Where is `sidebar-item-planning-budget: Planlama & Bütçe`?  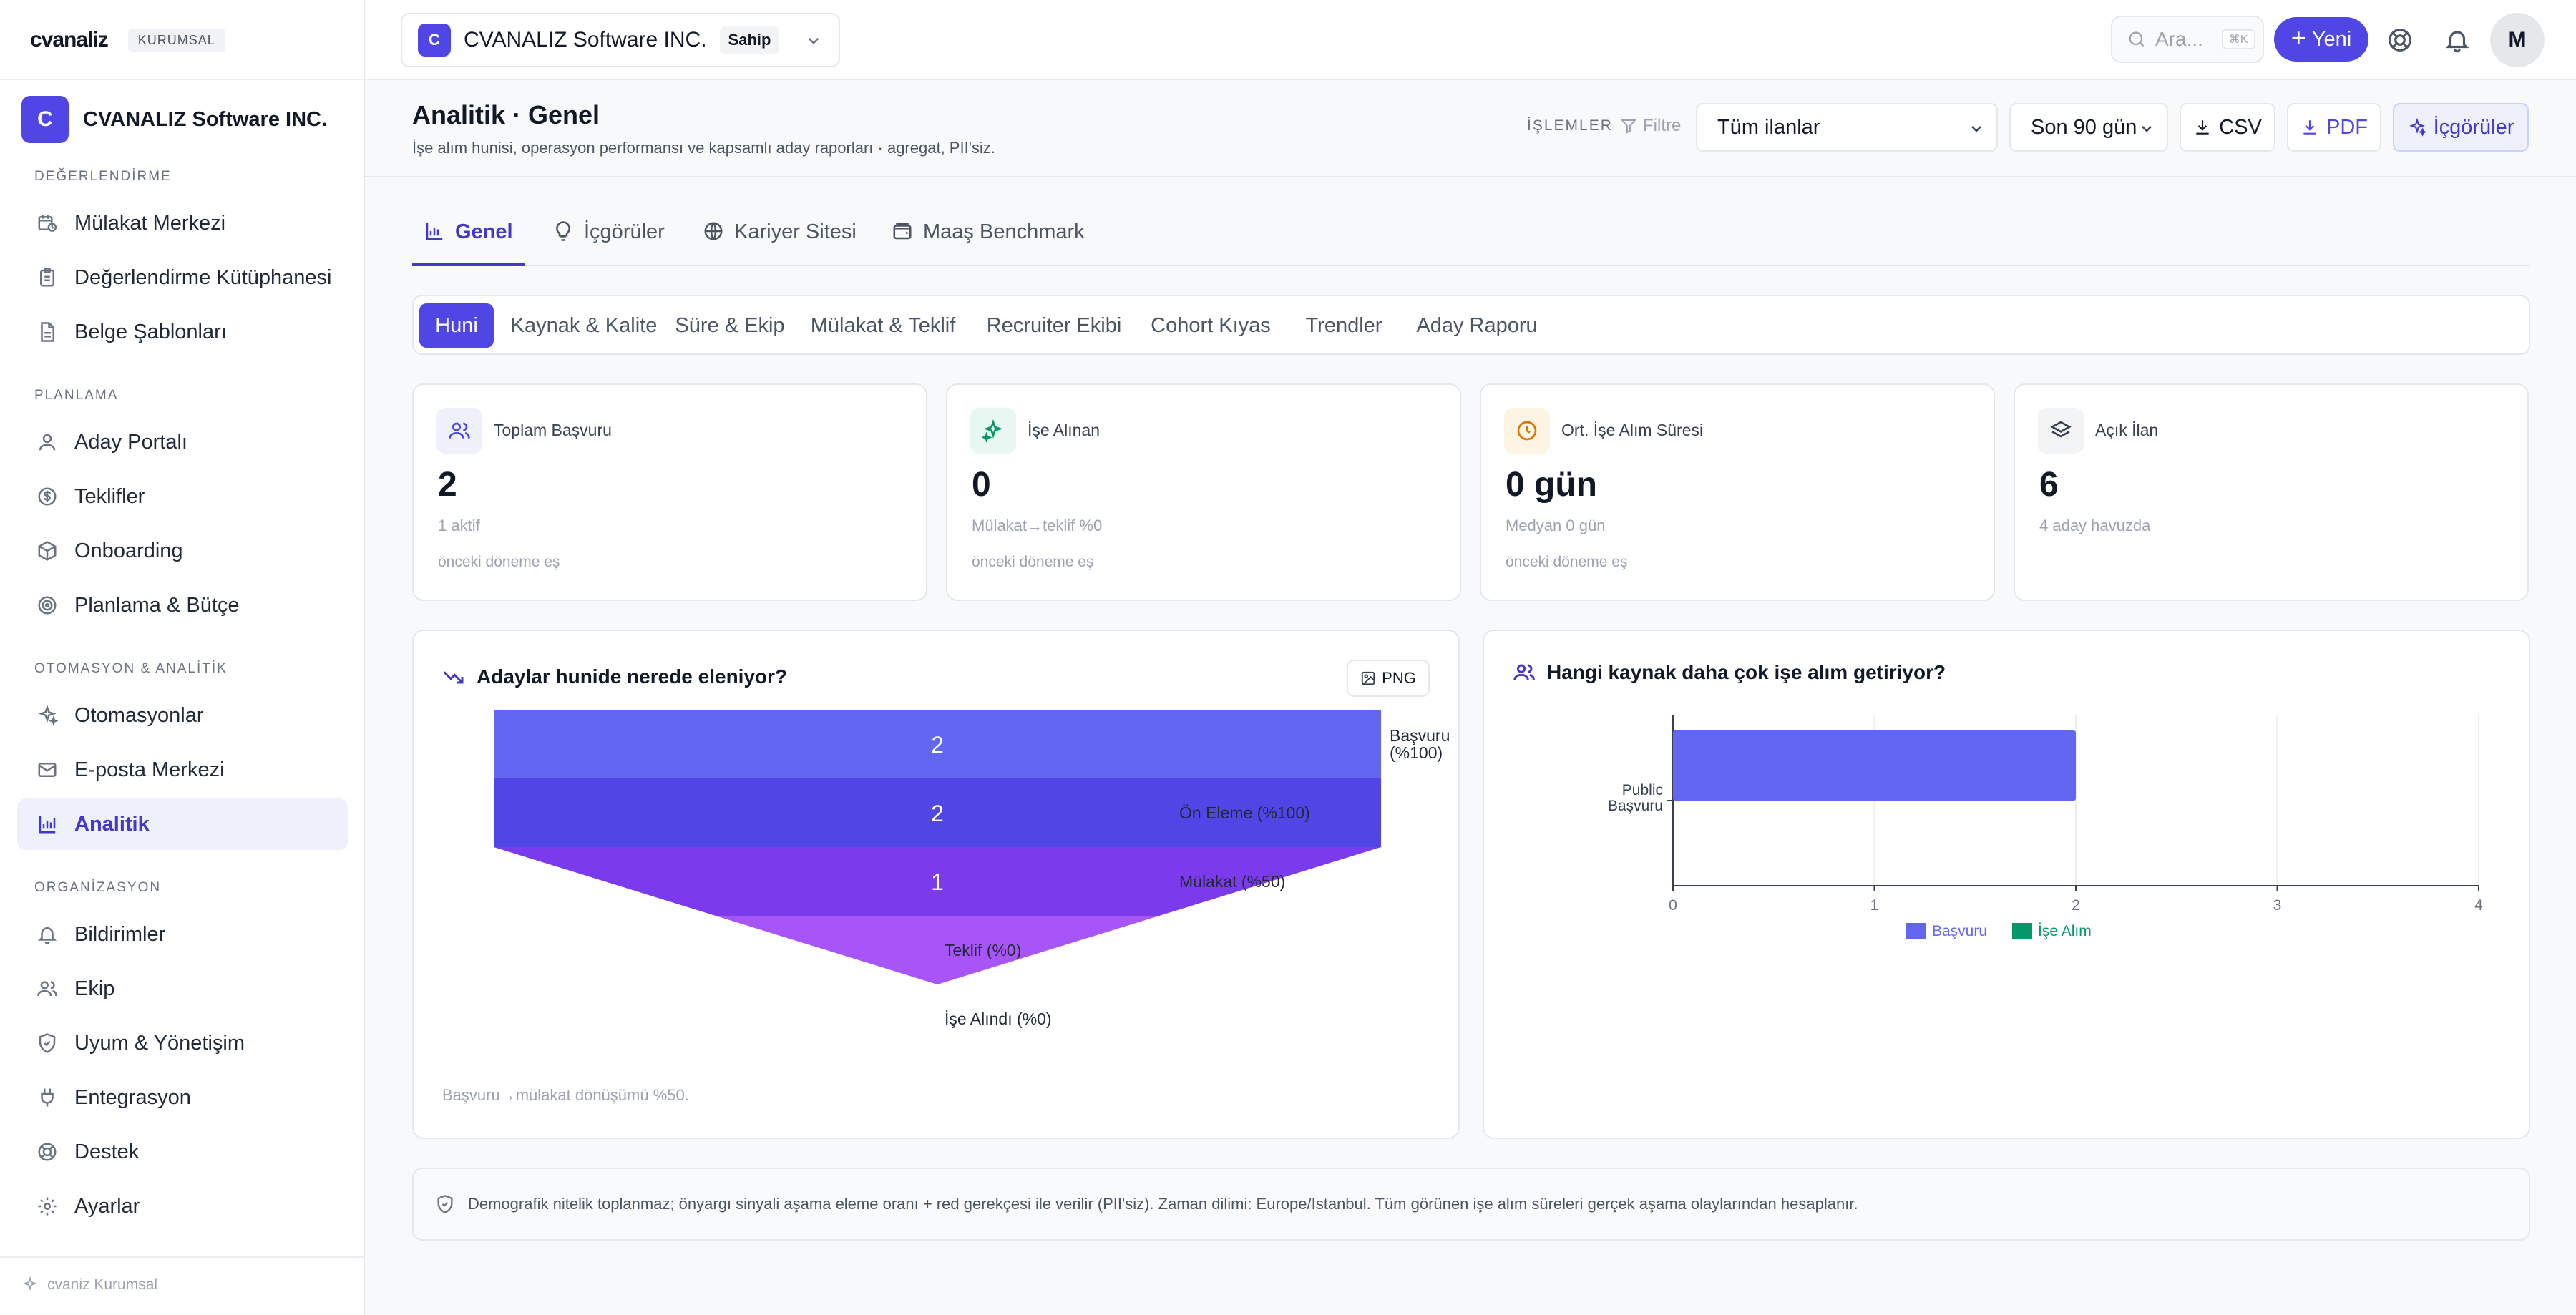
sidebar-item-planning-budget: Planlama & Bütçe is located at coordinates (182, 605).